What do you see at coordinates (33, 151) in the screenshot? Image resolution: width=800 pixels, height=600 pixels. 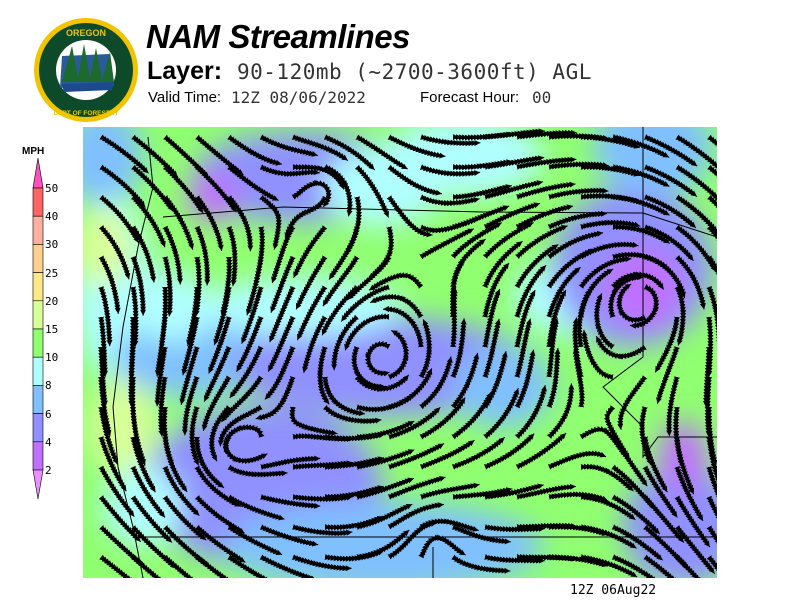 I see `legend-units: MPH` at bounding box center [33, 151].